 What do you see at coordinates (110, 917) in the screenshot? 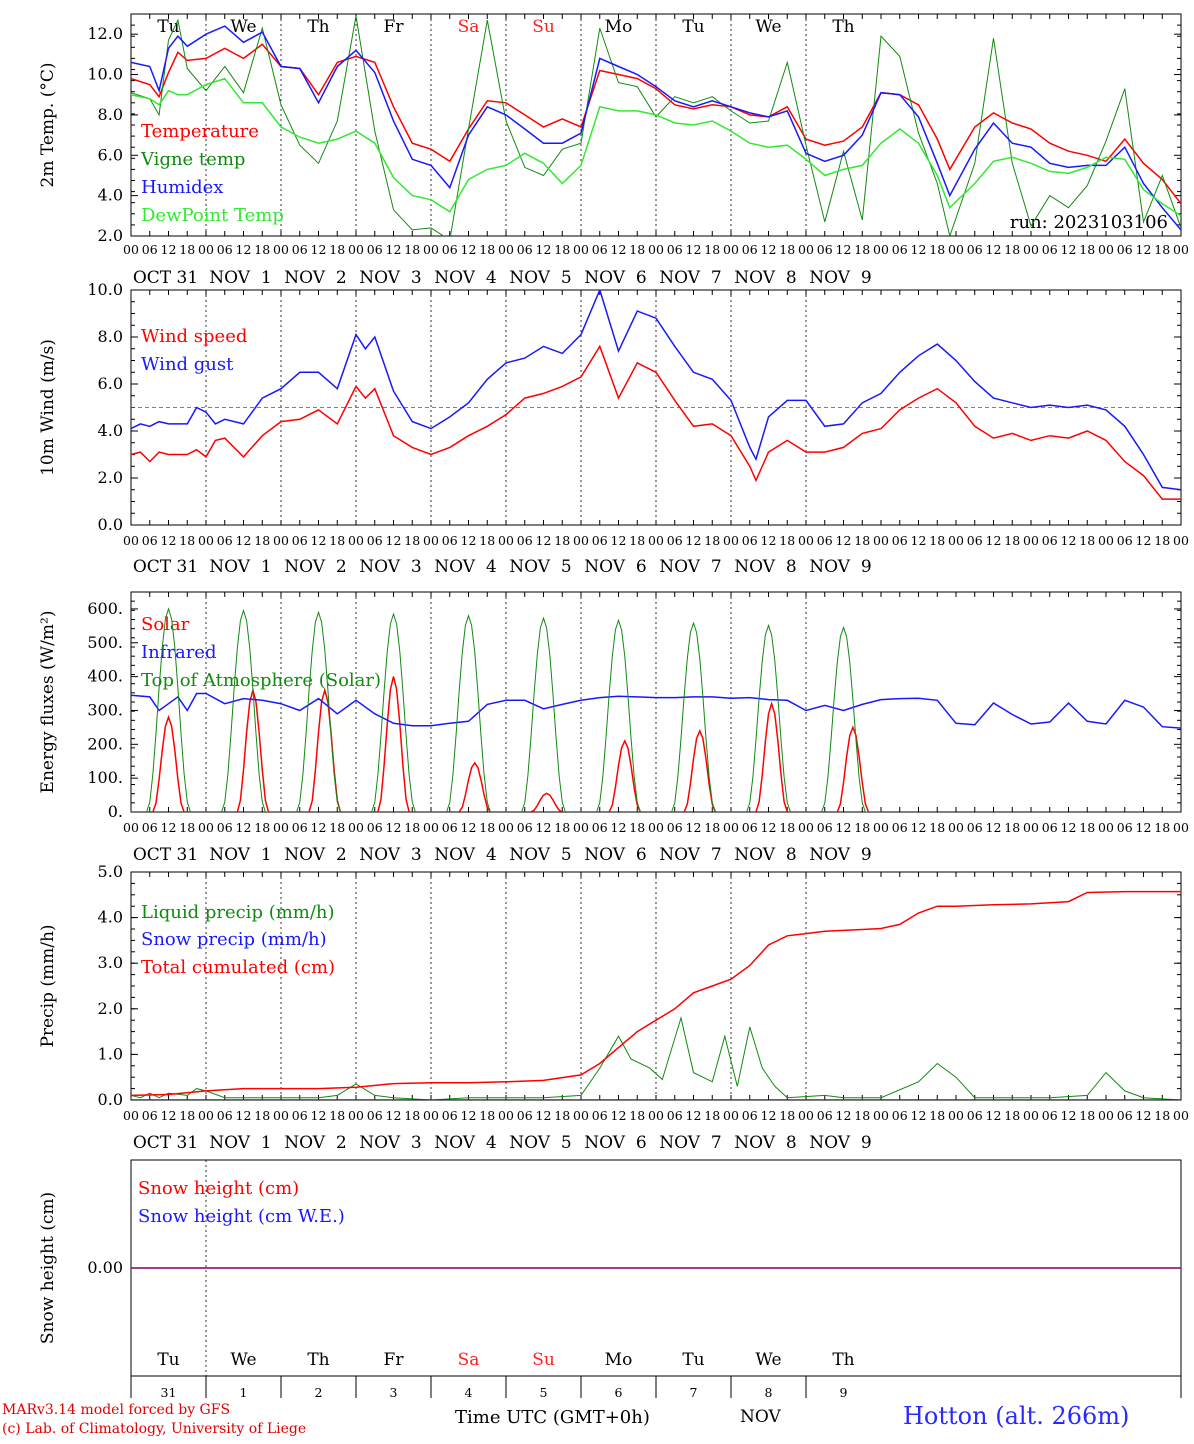
I see `y-tick-label: 4.0` at bounding box center [110, 917].